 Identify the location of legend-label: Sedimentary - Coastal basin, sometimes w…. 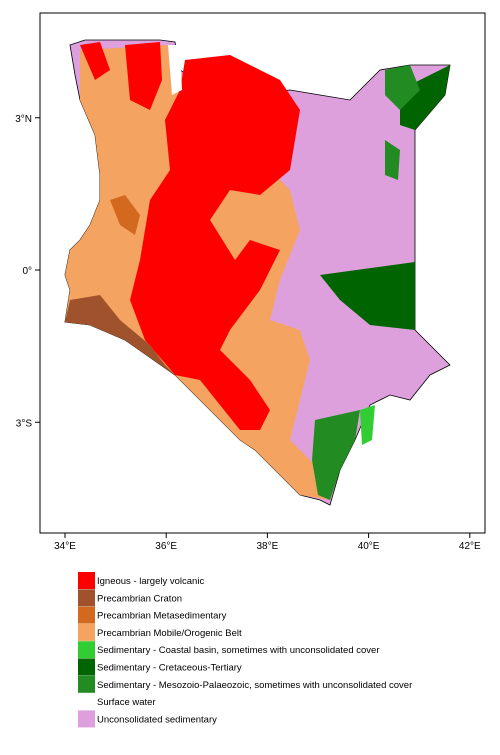
(238, 650).